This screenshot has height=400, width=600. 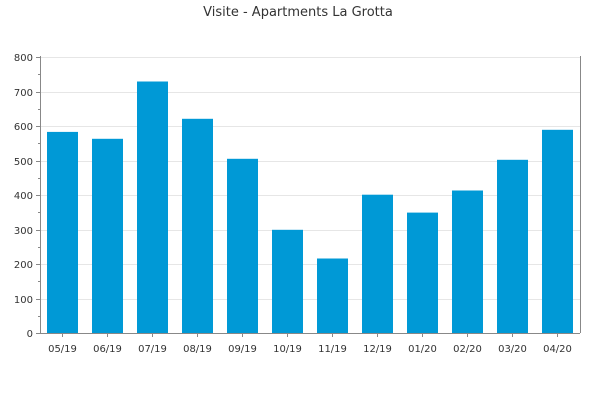 What do you see at coordinates (30, 334) in the screenshot?
I see `y-tick-label: 0` at bounding box center [30, 334].